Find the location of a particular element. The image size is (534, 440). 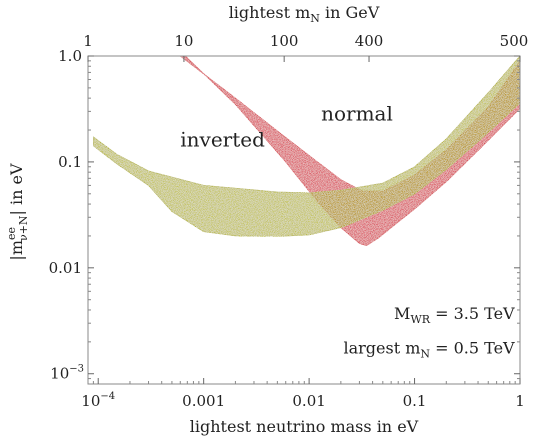

y-tick-label: 1.0 is located at coordinates (70, 56).